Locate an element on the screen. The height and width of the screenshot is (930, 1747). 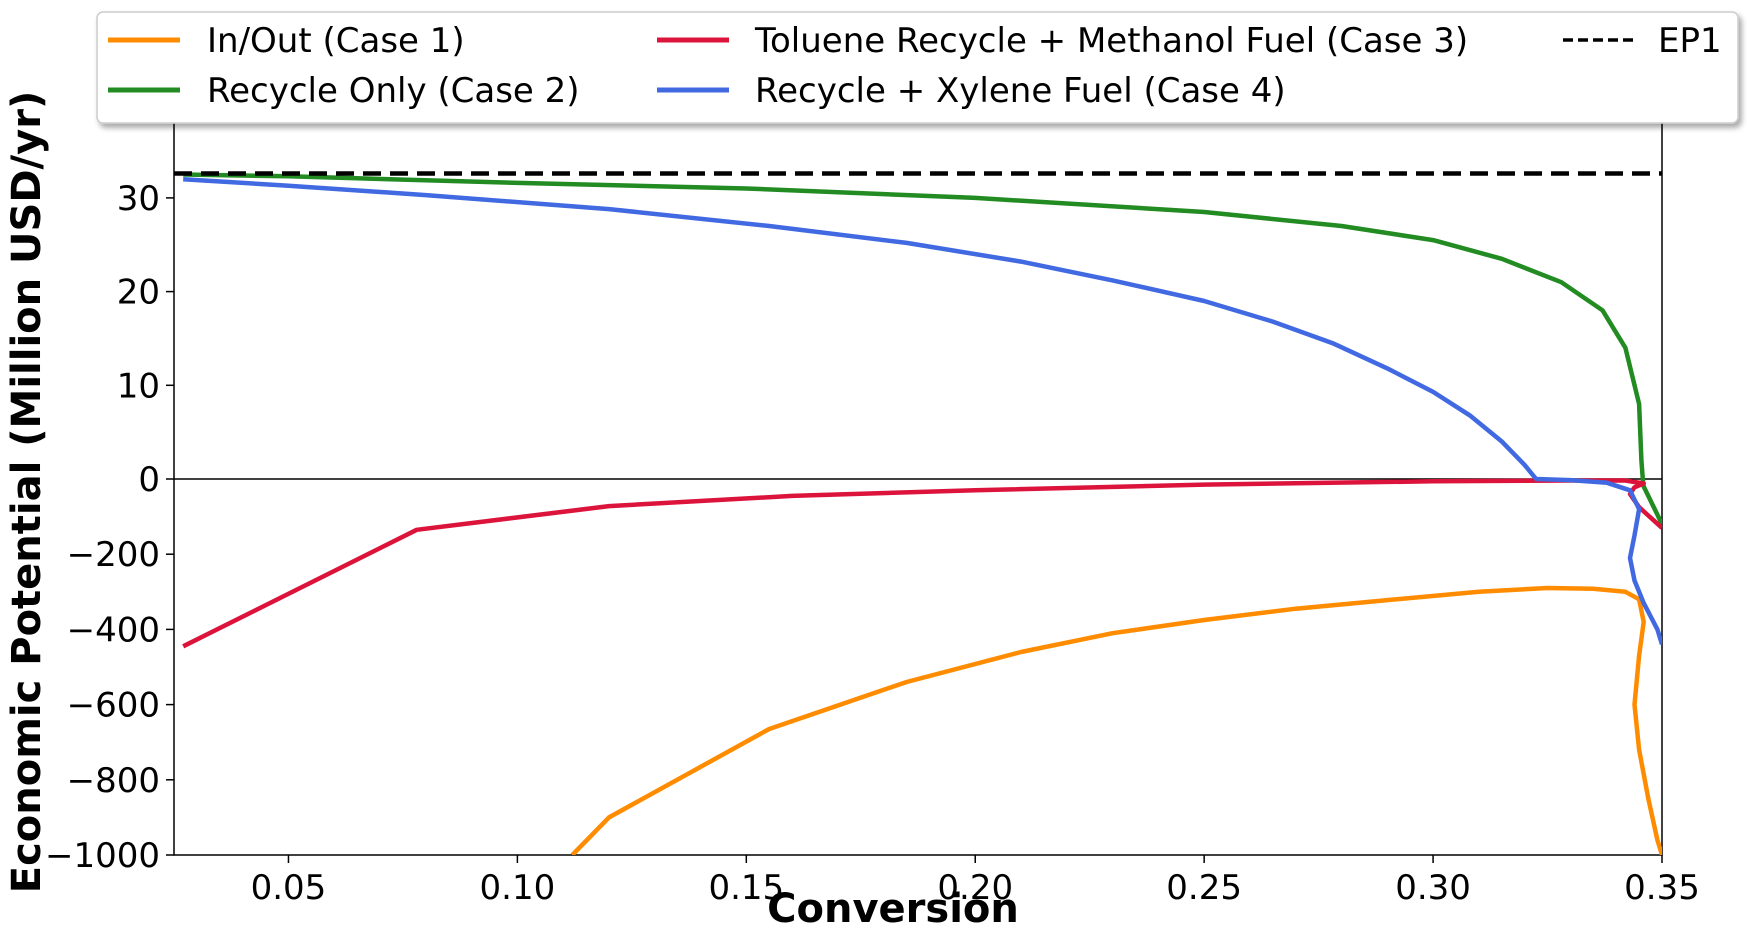
legend-label-case-3: Toluene Recycle + Methanol Fuel (Case 3) is located at coordinates (1111, 41).